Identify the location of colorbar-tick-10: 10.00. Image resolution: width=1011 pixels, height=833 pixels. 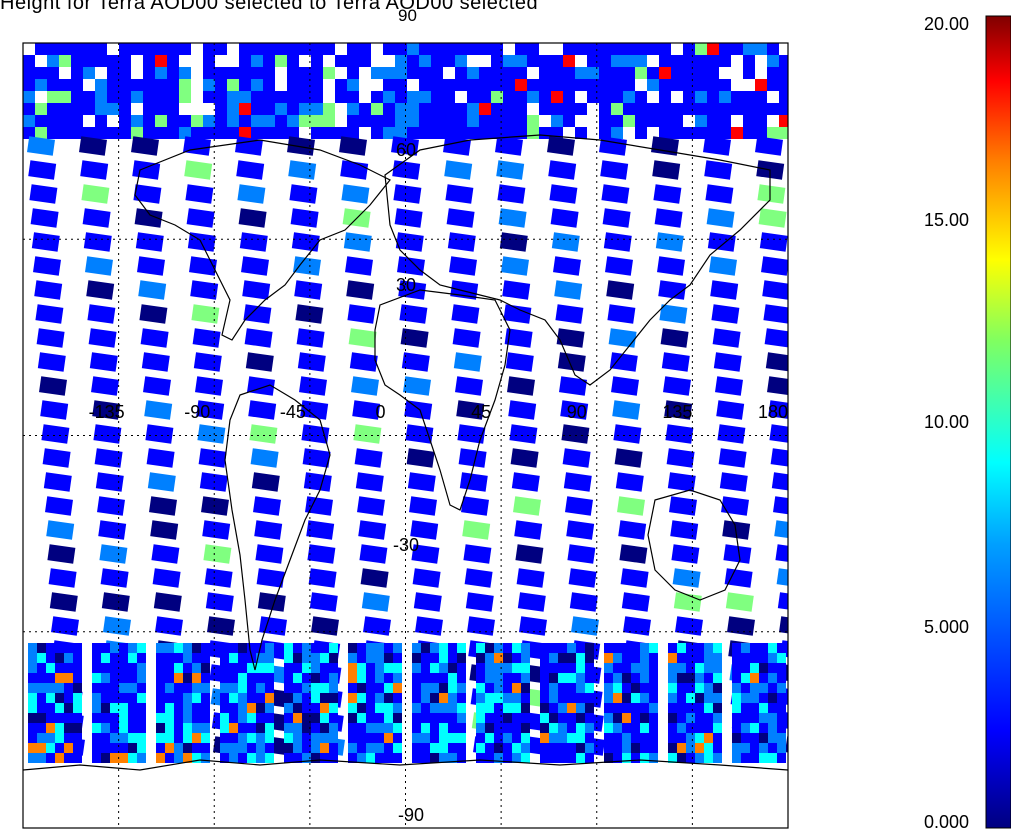
(946, 422).